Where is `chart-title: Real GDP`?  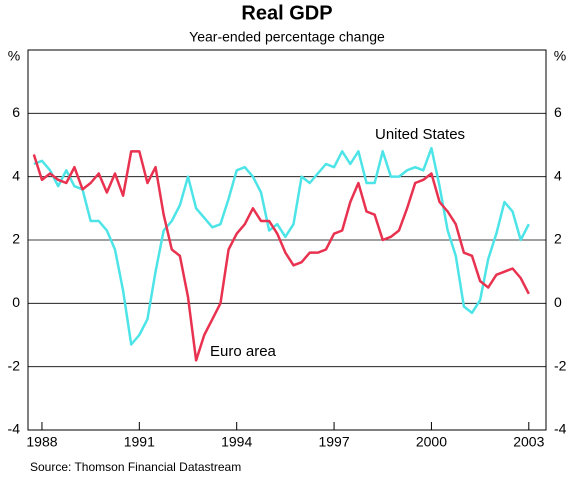
chart-title: Real GDP is located at coordinates (286, 13).